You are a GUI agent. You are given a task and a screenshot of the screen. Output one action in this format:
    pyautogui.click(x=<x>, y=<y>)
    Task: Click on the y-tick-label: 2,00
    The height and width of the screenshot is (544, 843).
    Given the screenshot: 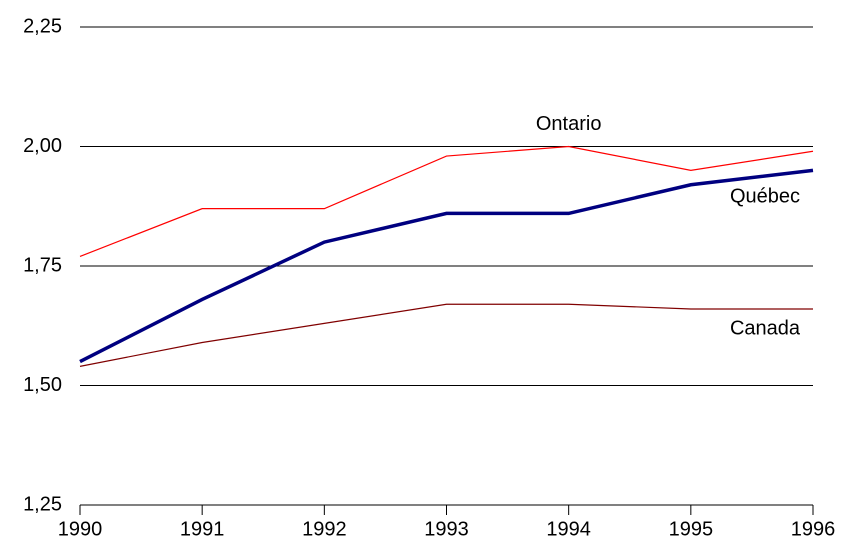 What is the action you would take?
    pyautogui.click(x=42, y=146)
    